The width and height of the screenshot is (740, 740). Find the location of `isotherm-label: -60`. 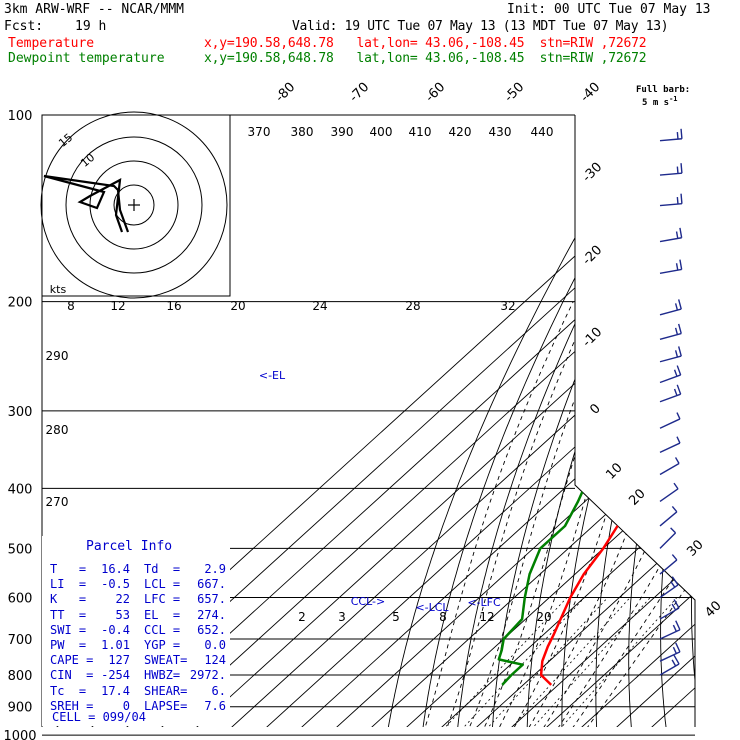

isotherm-label: -60 is located at coordinates (436, 93).